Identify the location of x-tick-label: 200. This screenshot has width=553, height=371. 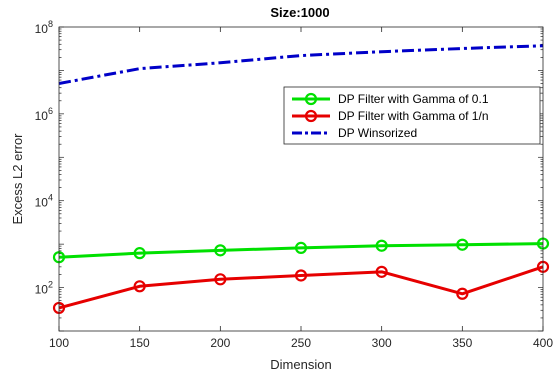
(220, 343).